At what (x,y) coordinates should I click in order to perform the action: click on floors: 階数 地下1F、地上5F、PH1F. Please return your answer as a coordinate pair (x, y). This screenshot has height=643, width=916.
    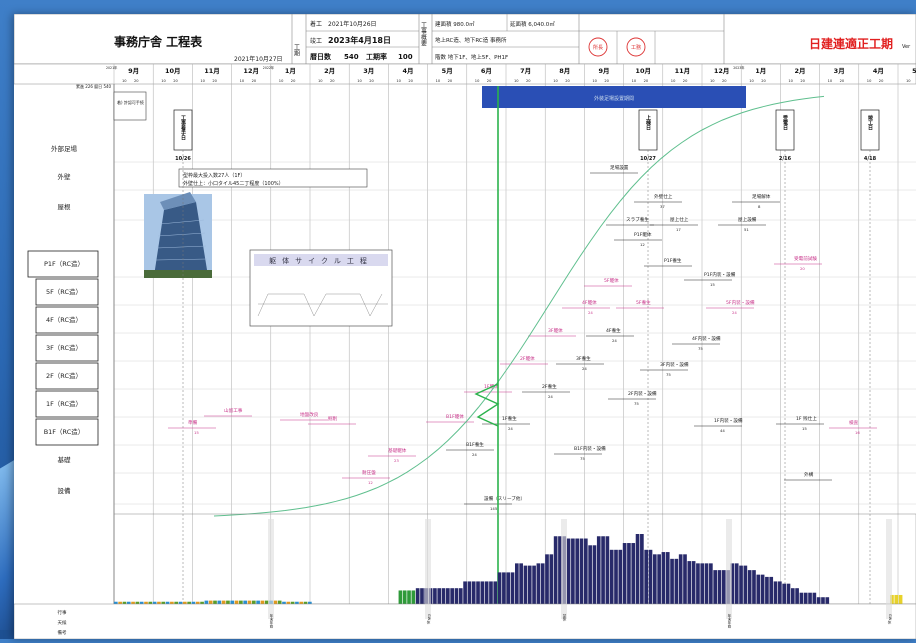
    Looking at the image, I should click on (471, 57).